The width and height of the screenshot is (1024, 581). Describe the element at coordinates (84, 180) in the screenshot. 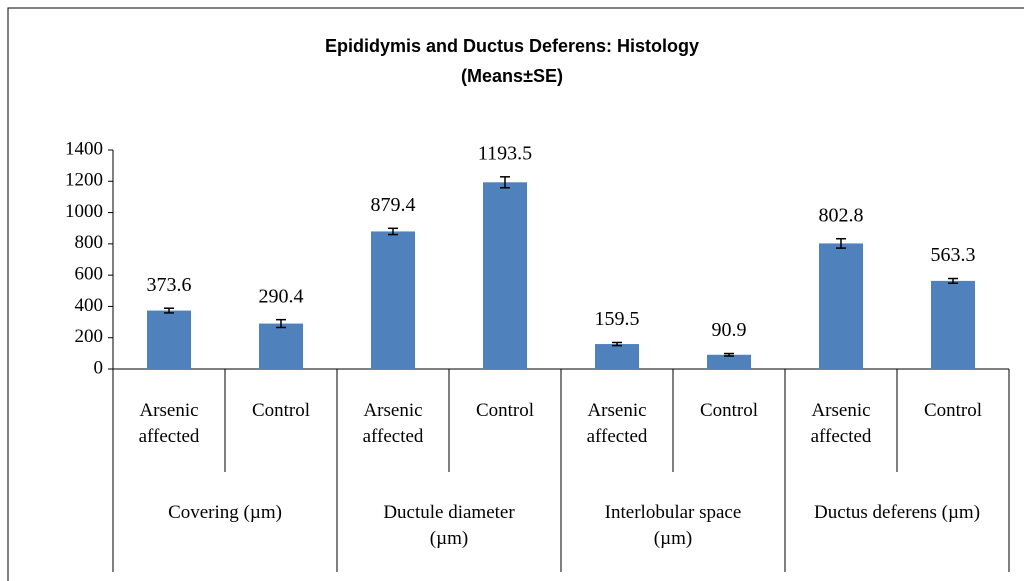

I see `y-tick-label: 1200` at that location.